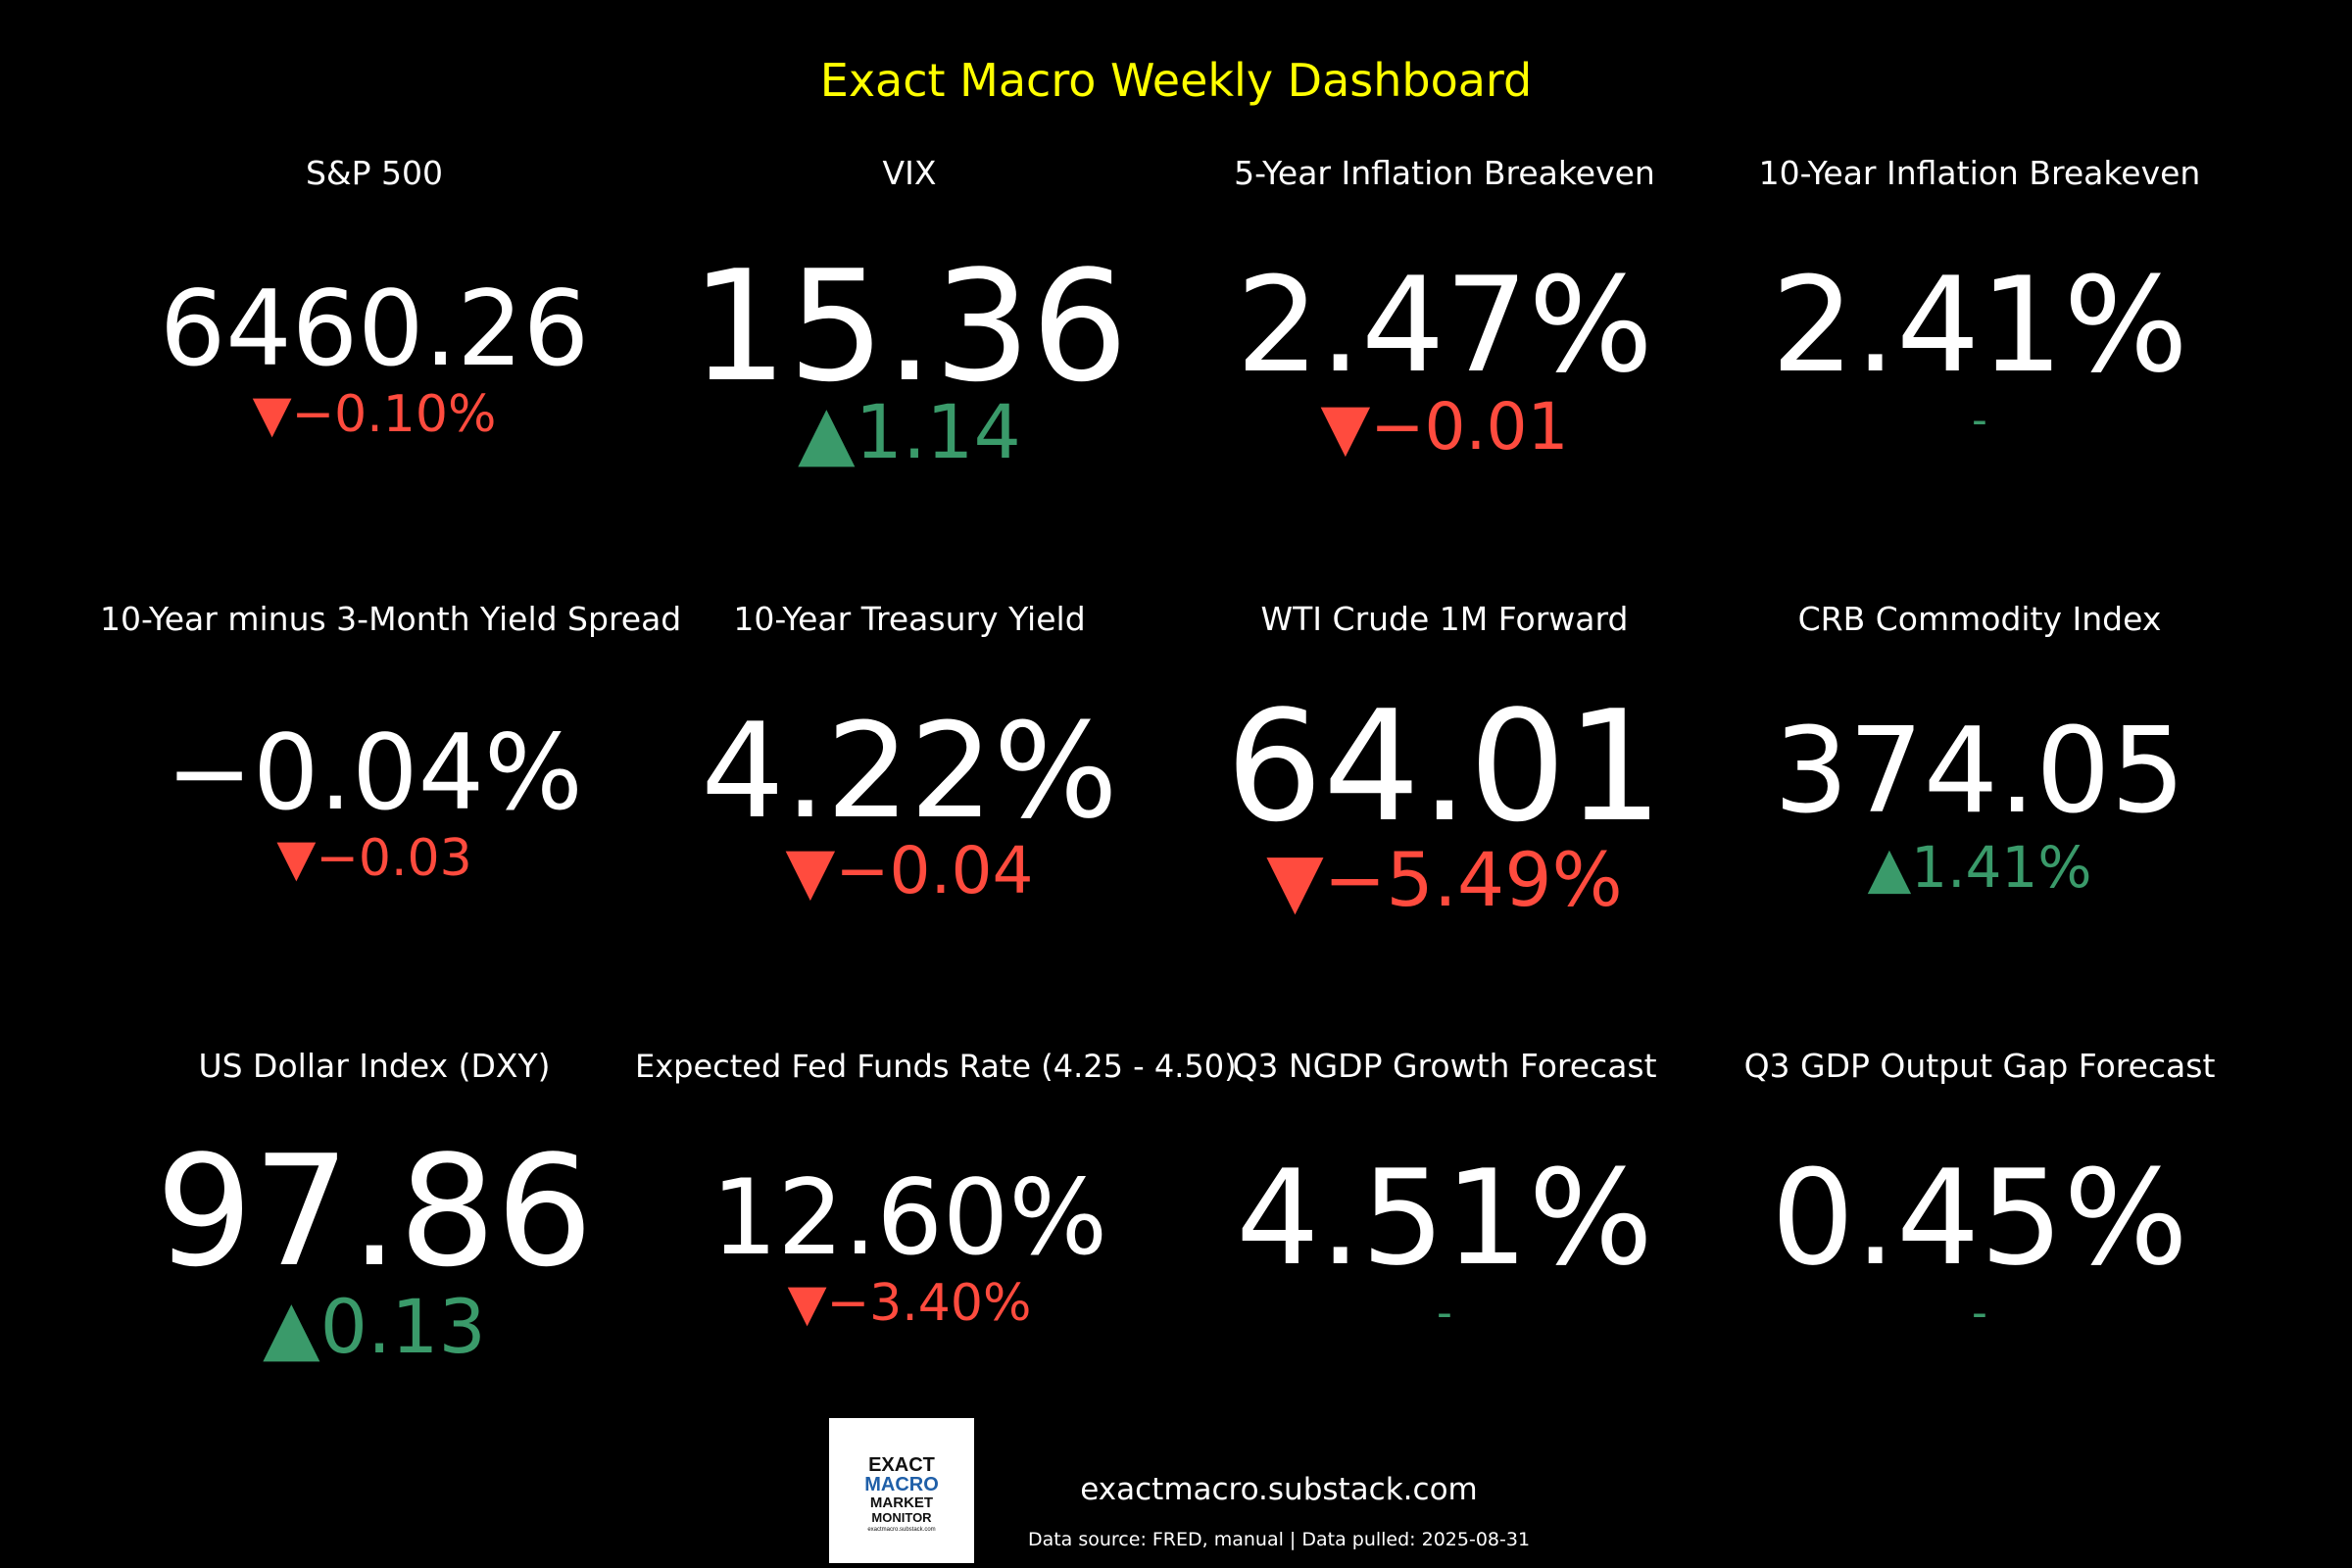 This screenshot has width=2352, height=1568. Describe the element at coordinates (402, 1326) in the screenshot. I see `change-value: 0.13` at that location.